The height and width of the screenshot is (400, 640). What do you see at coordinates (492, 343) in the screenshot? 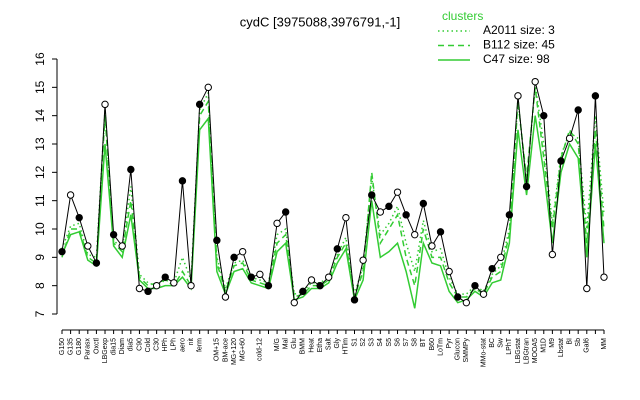
I see `x-tick-label: BC` at bounding box center [492, 343].